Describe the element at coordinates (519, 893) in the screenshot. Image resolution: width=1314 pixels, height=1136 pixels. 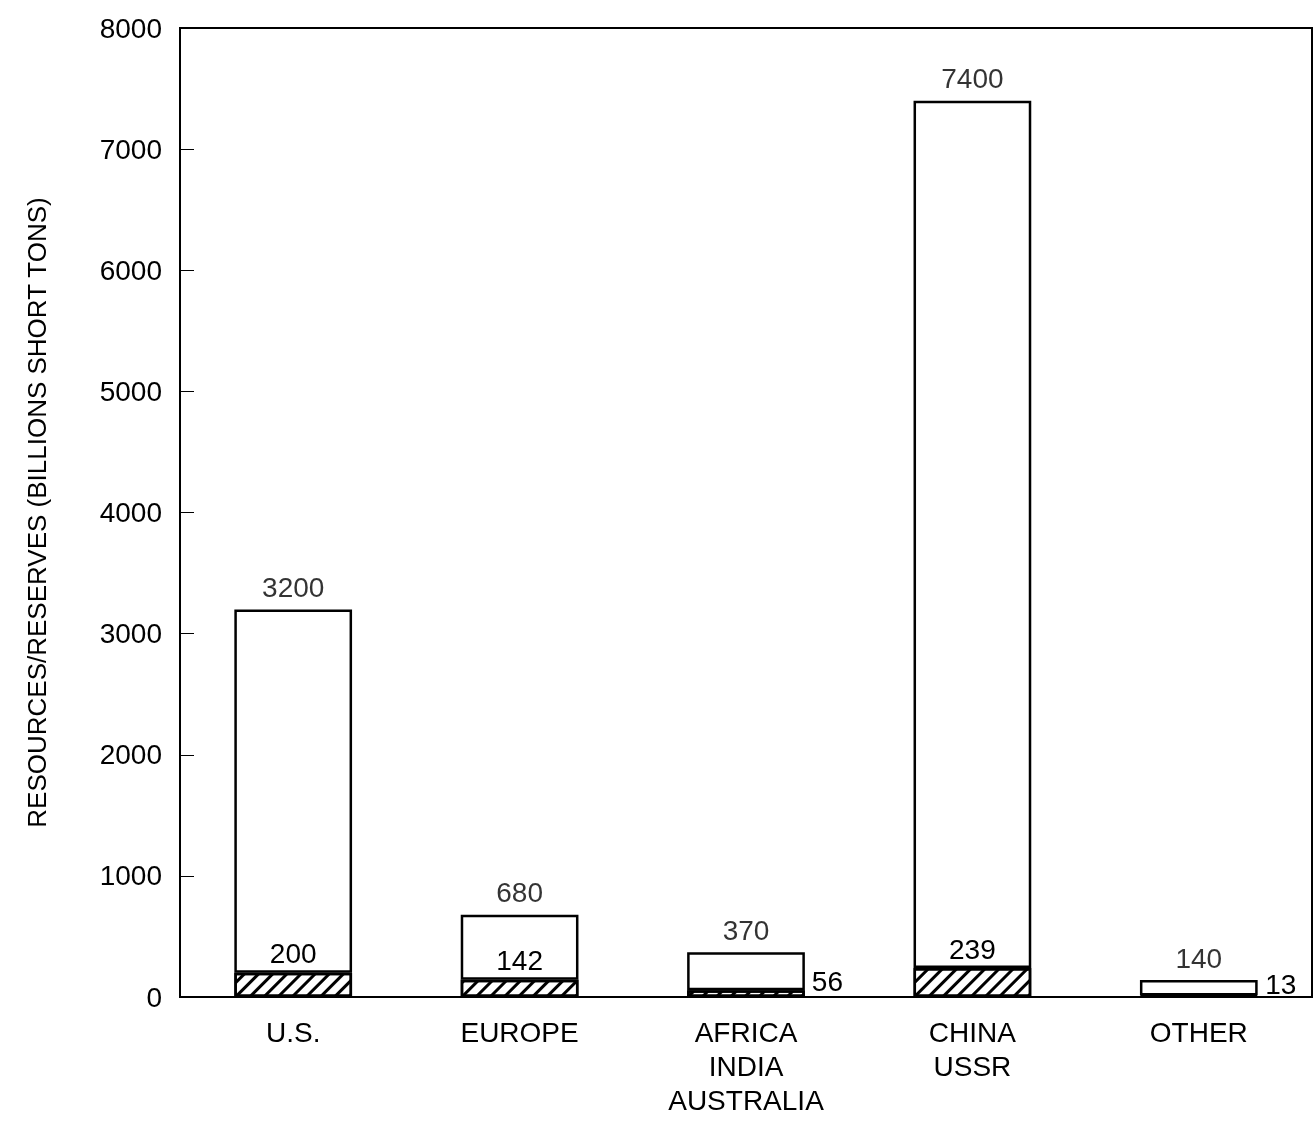
I see `total-label: 680` at that location.